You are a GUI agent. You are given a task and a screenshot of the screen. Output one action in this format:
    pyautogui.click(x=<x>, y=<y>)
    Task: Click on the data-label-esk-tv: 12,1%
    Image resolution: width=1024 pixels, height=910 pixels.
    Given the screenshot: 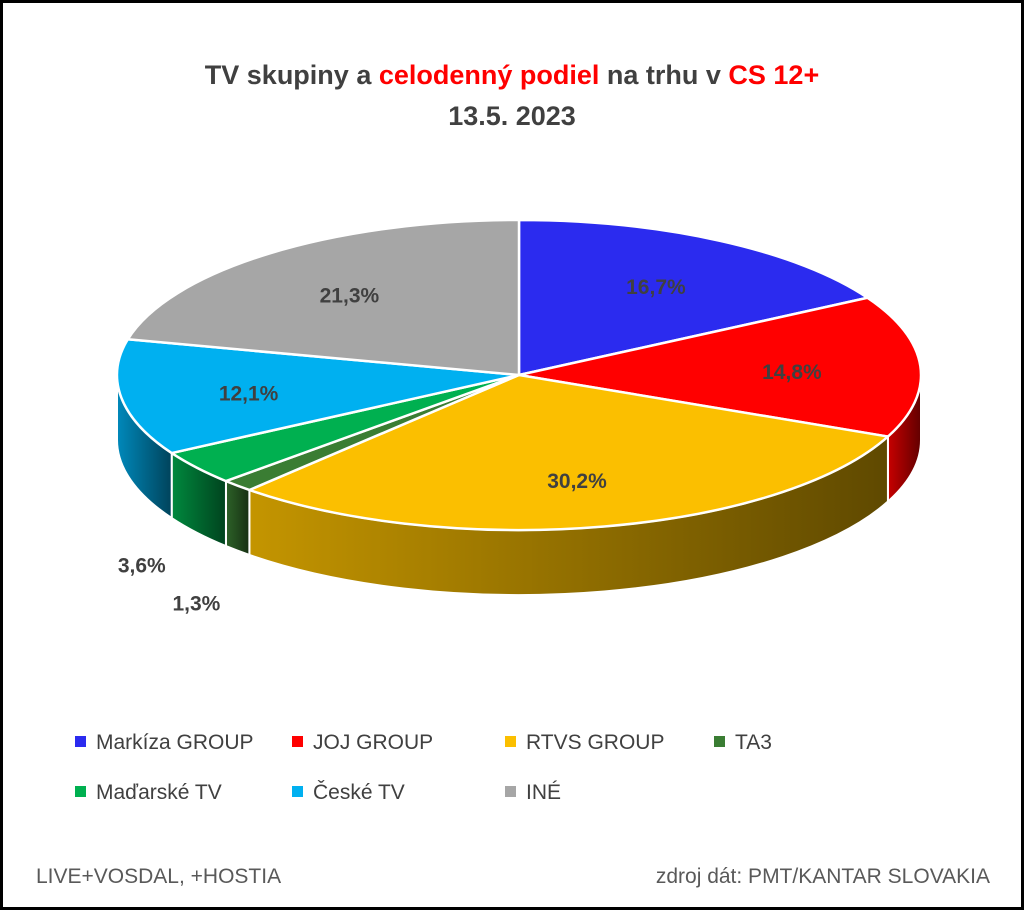 What is the action you would take?
    pyautogui.click(x=249, y=394)
    